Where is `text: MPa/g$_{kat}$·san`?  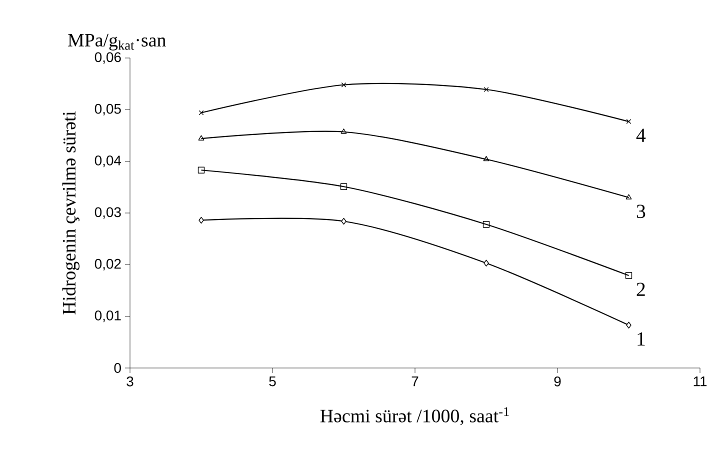 text: MPa/g$_{kat}$·san is located at coordinates (117, 42).